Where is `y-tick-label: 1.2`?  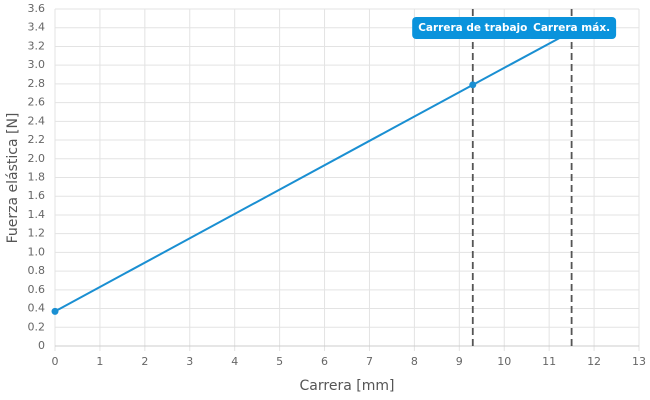
y-tick-label: 1.2 is located at coordinates (37, 233).